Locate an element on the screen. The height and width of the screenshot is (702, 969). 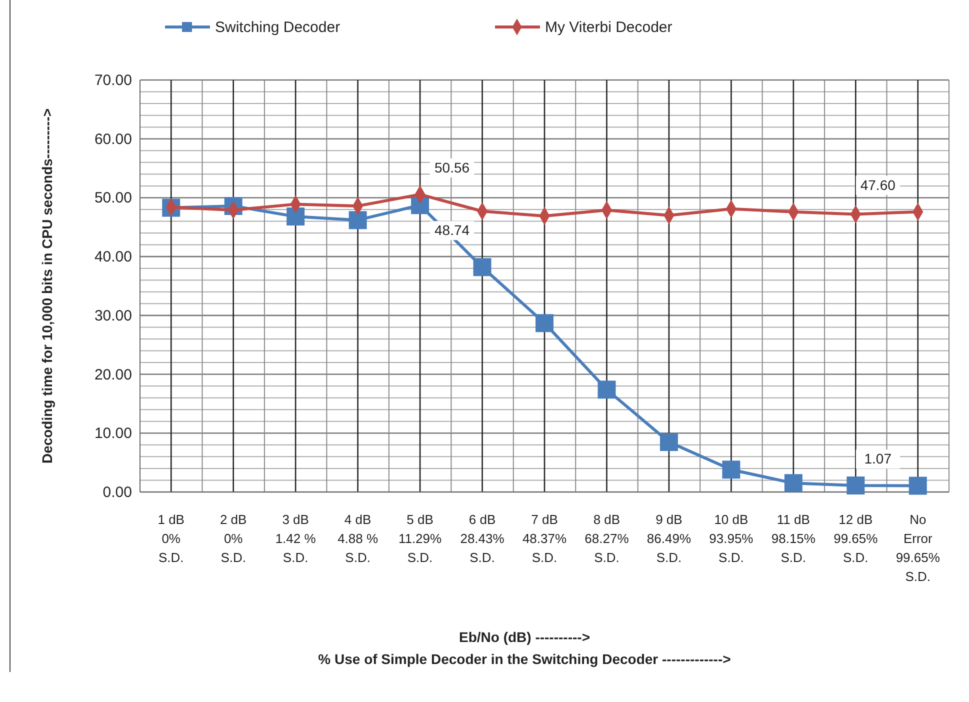
y-tick-label: 30.00 is located at coordinates (113, 315).